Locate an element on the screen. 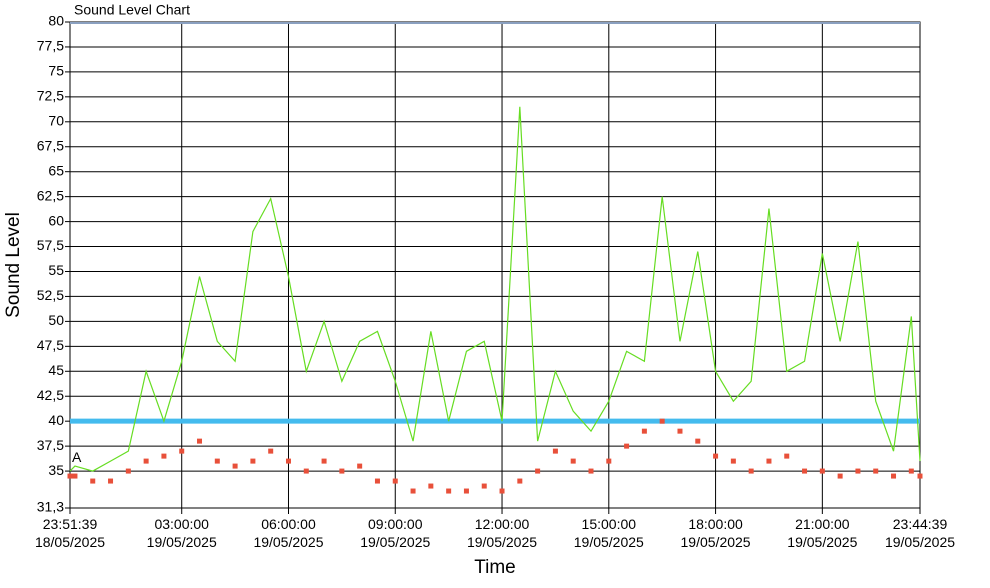  x-tick-label: 21:00:00 19/05/2025 is located at coordinates (822, 533).